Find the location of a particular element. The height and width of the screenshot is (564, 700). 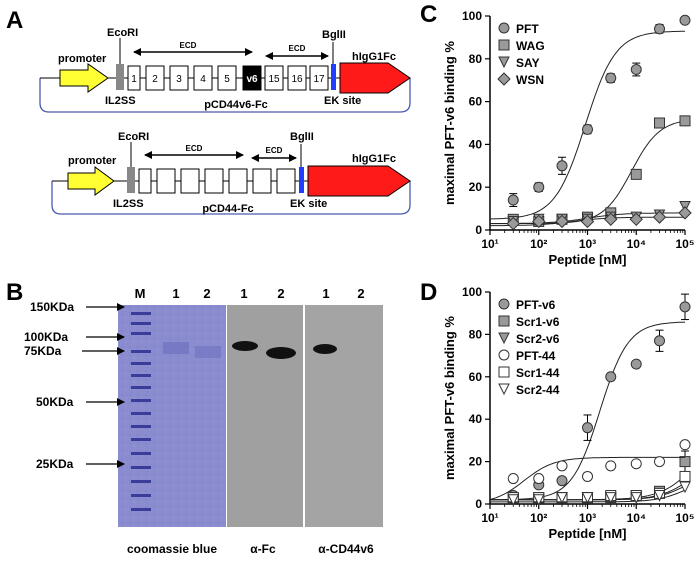

exon-v6-label: v6 is located at coordinates (252, 79).